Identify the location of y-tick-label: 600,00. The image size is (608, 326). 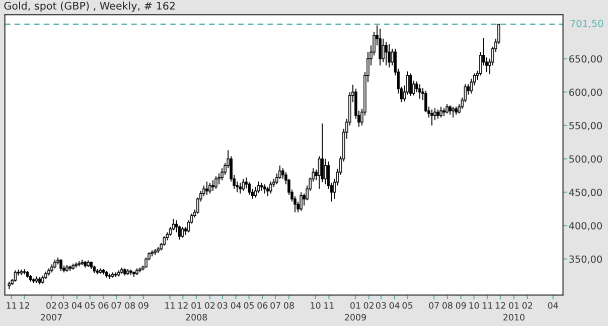
(585, 92).